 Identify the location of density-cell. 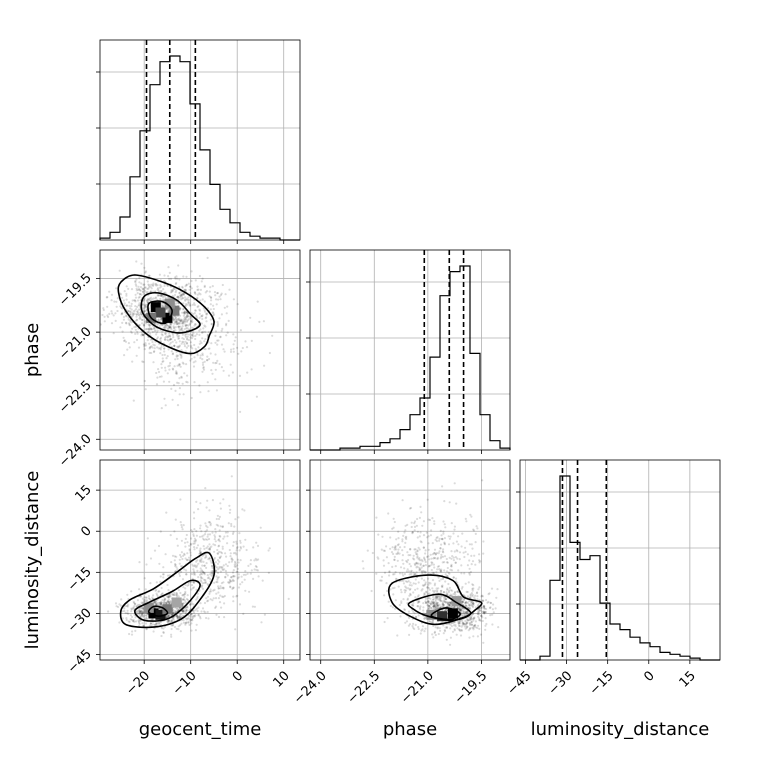
(153, 613).